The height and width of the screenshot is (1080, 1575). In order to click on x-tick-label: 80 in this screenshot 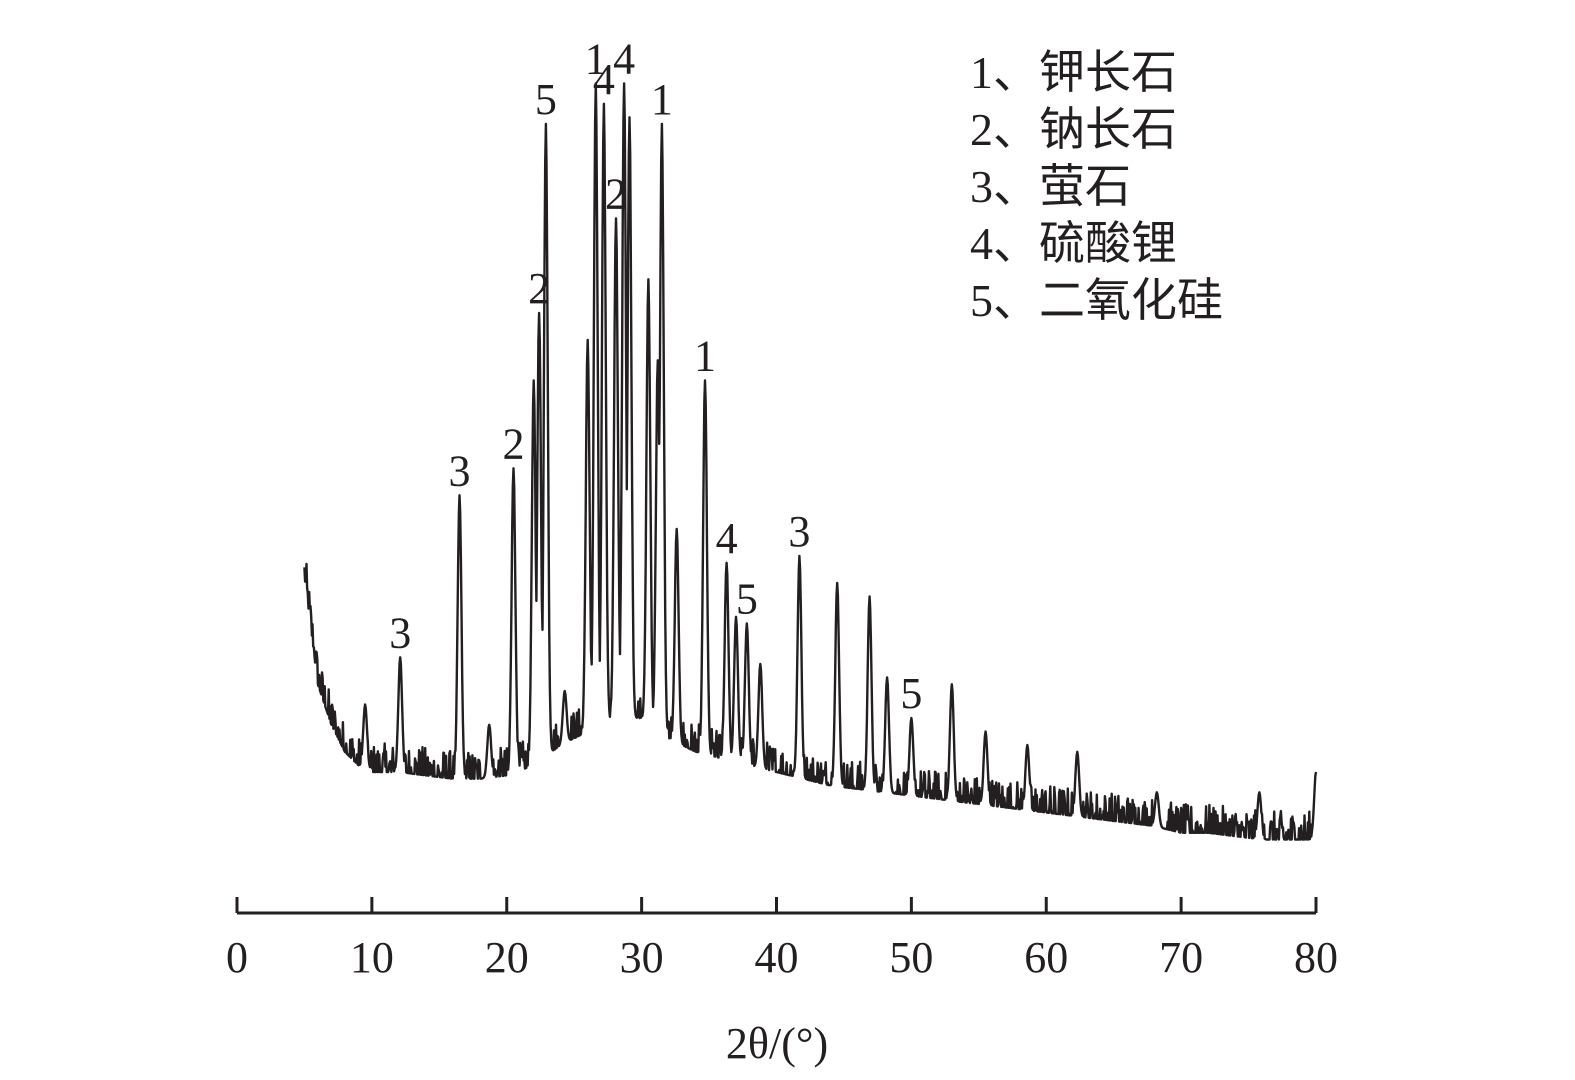, I will do `click(1316, 957)`.